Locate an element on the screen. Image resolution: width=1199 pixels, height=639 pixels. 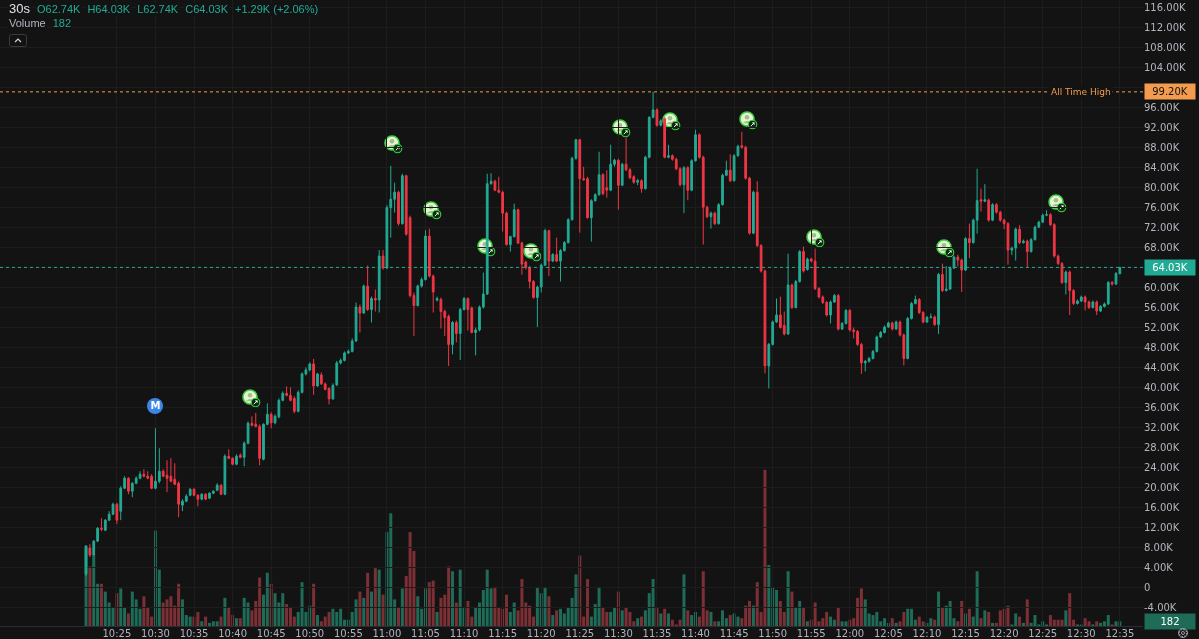
text: 182 is located at coordinates (1170, 621).